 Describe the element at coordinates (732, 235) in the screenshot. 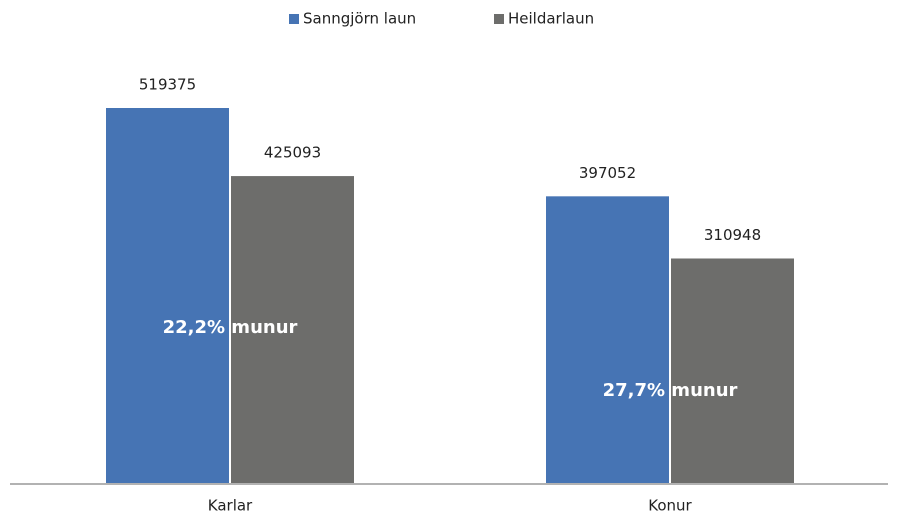

I see `data-label: 310948` at that location.